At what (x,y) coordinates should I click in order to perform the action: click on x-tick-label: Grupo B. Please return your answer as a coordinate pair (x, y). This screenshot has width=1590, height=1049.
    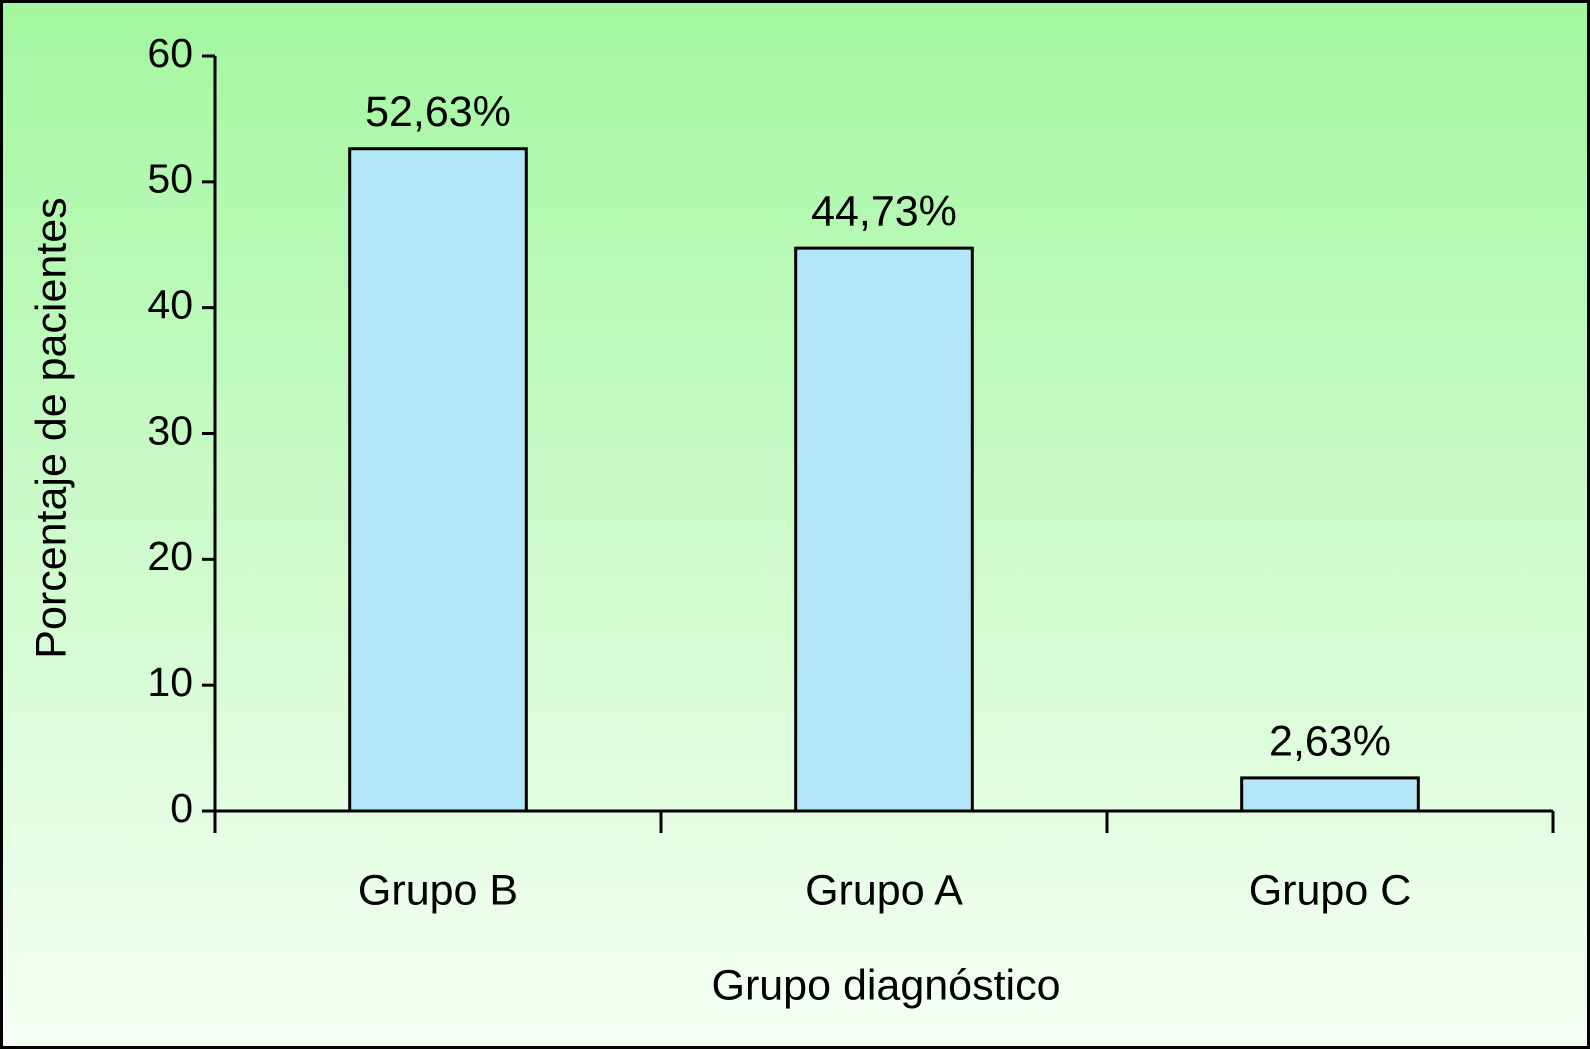
    Looking at the image, I should click on (438, 890).